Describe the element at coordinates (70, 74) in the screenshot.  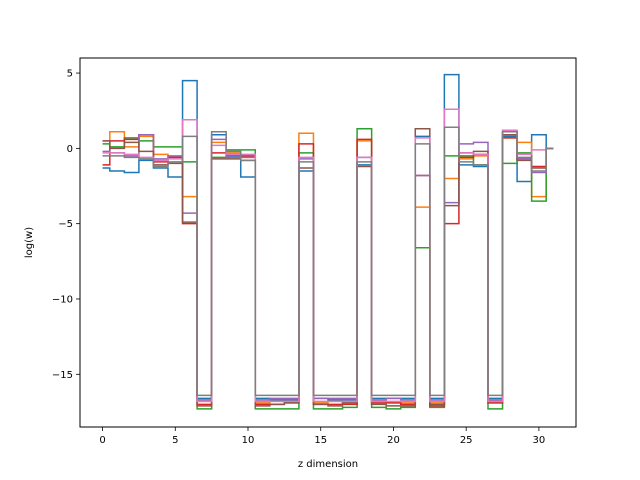
I see `y-tick-label: 5` at that location.